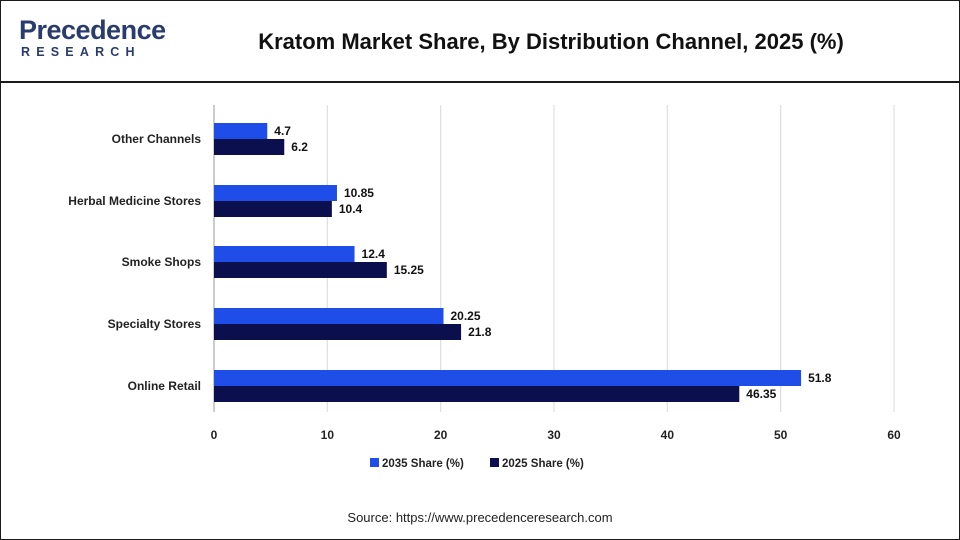 The height and width of the screenshot is (540, 960). I want to click on precedence-research-logo: Precedence RESEARCH, so click(94, 40).